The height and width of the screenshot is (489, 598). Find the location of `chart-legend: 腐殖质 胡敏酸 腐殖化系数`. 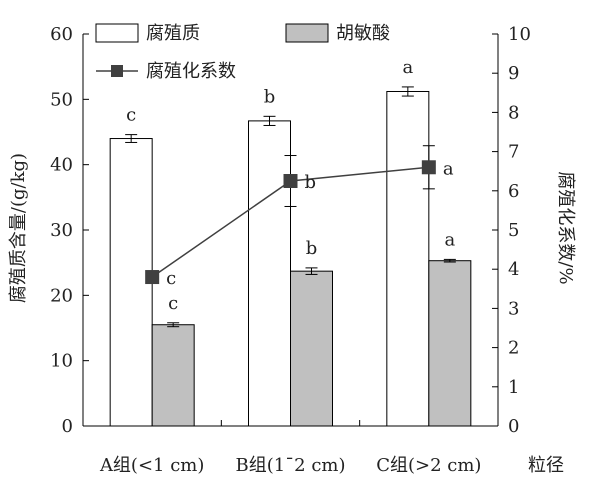

chart-legend: 腐殖质 胡敏酸 腐殖化系数 is located at coordinates (242, 52).